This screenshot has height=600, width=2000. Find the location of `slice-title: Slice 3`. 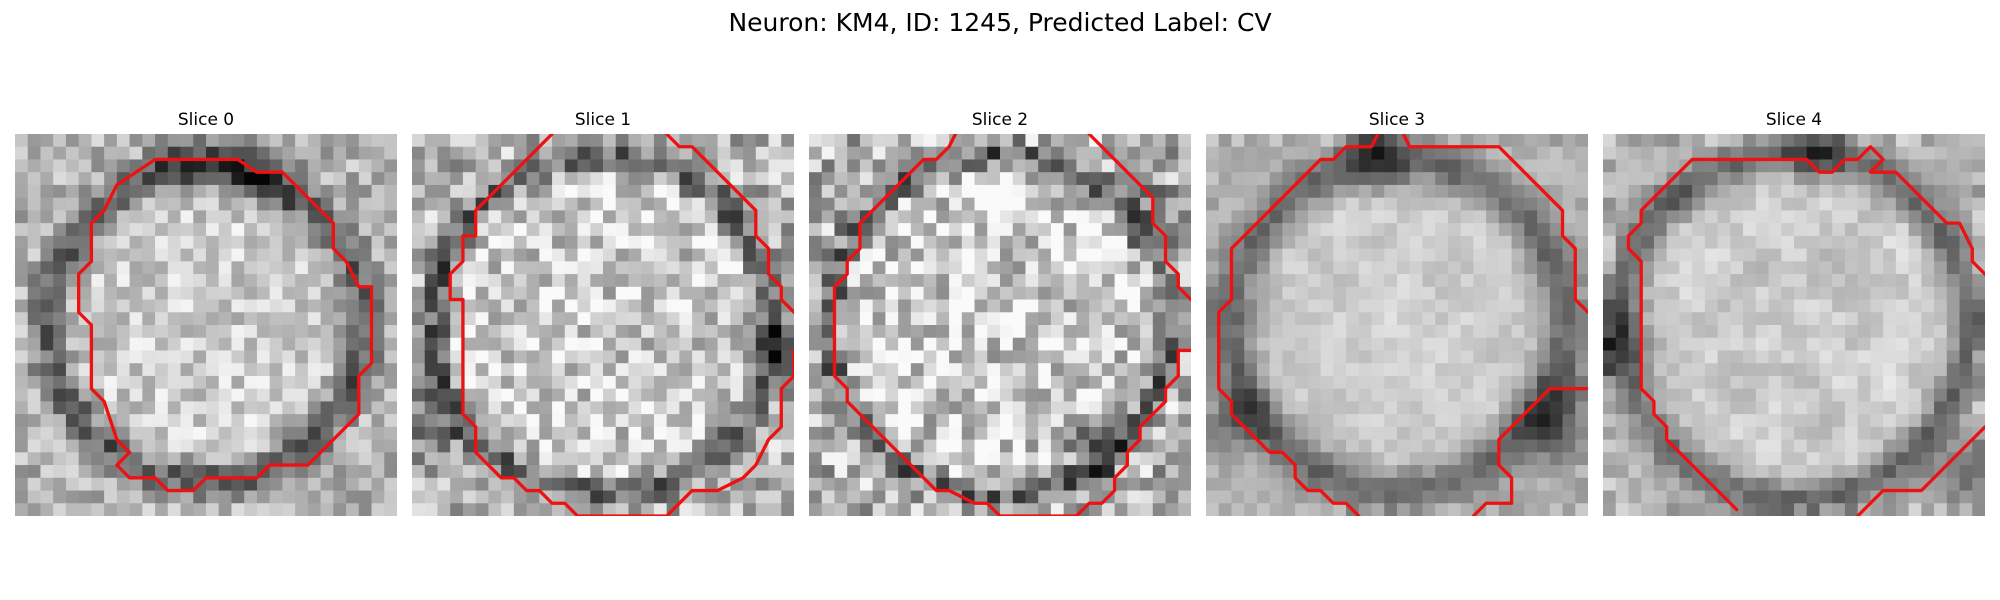

slice-title: Slice 3 is located at coordinates (1397, 120).